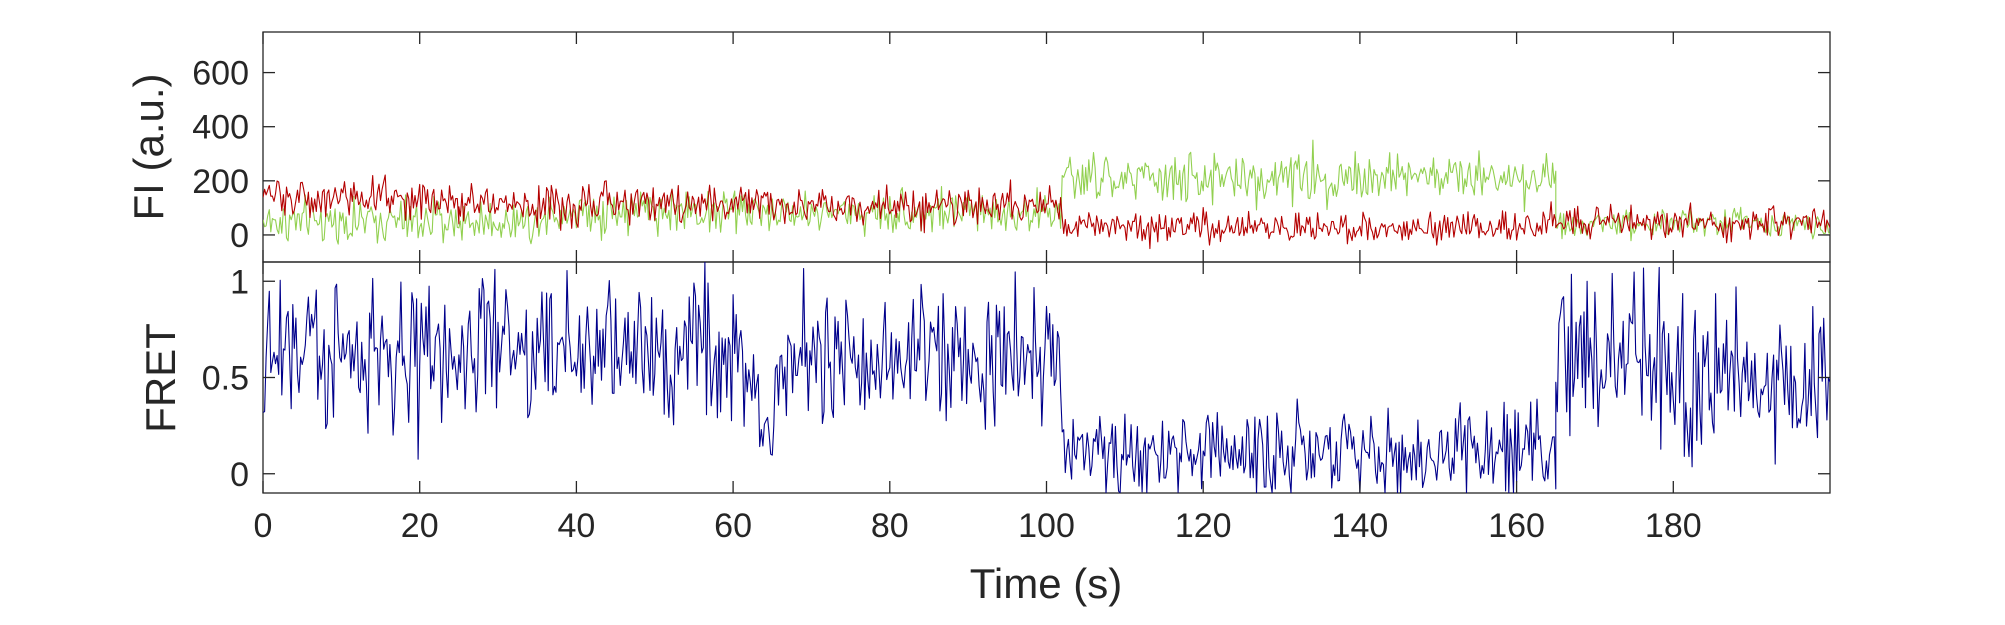 The image size is (2005, 625). Describe the element at coordinates (1046, 583) in the screenshot. I see `time-x-axis-label: Time (s)` at that location.